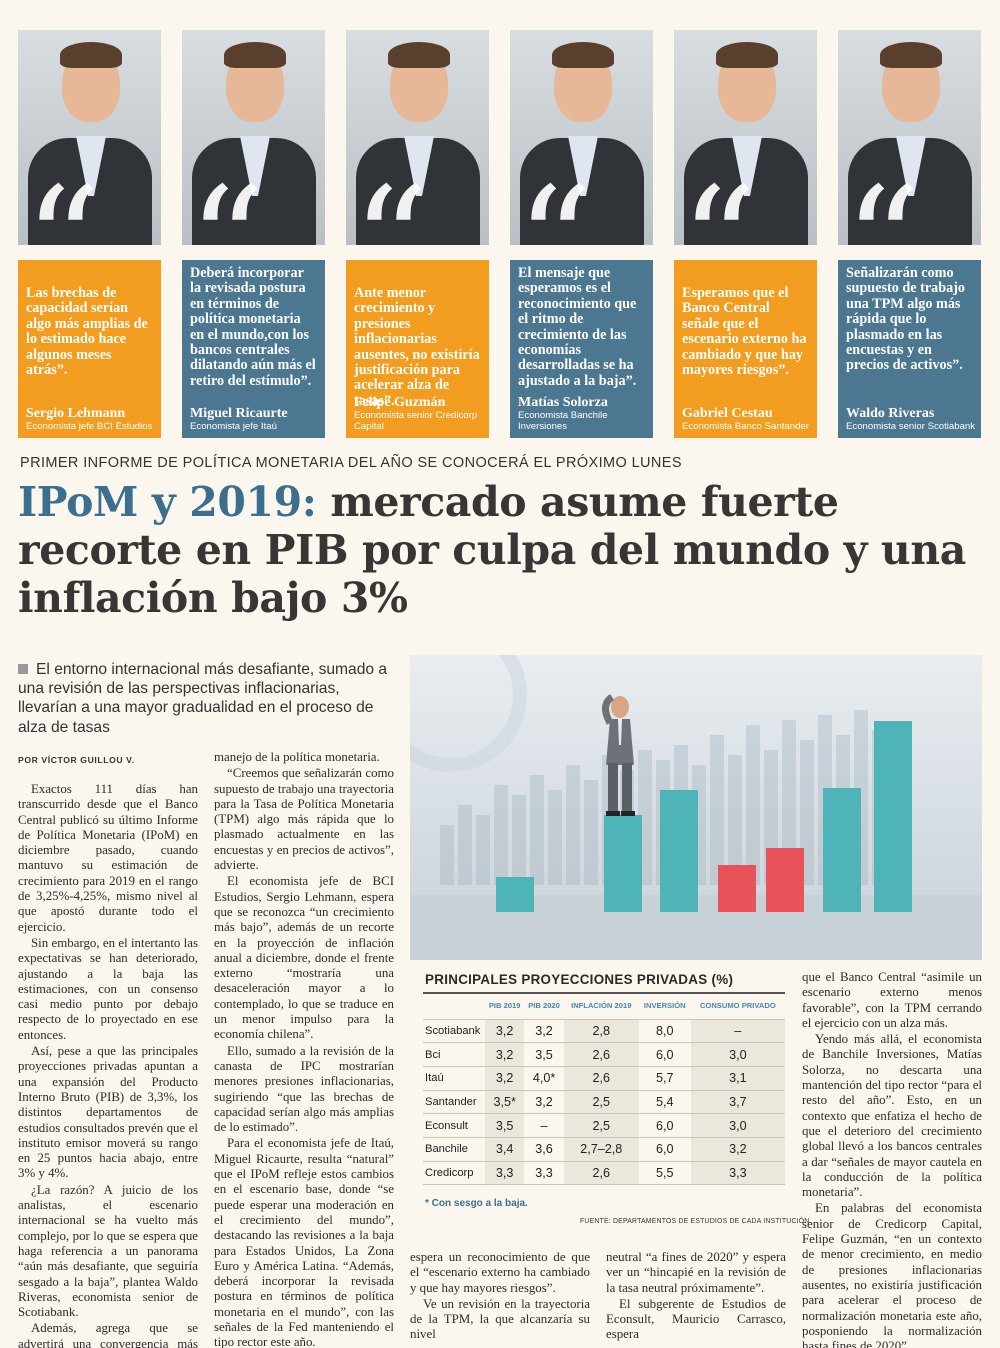 The height and width of the screenshot is (1348, 1000). What do you see at coordinates (505, 1005) in the screenshot?
I see `table-header-cell: PIB 2019` at bounding box center [505, 1005].